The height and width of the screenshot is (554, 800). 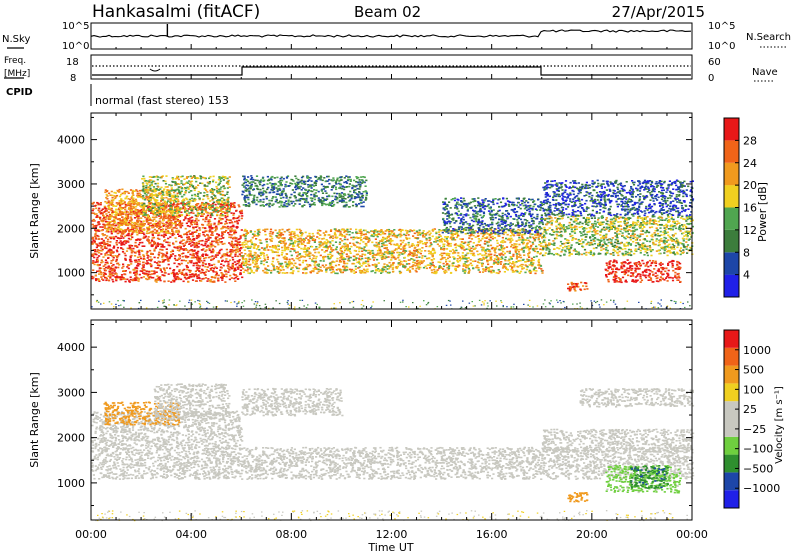 I want to click on nsky-trace, so click(x=391, y=51).